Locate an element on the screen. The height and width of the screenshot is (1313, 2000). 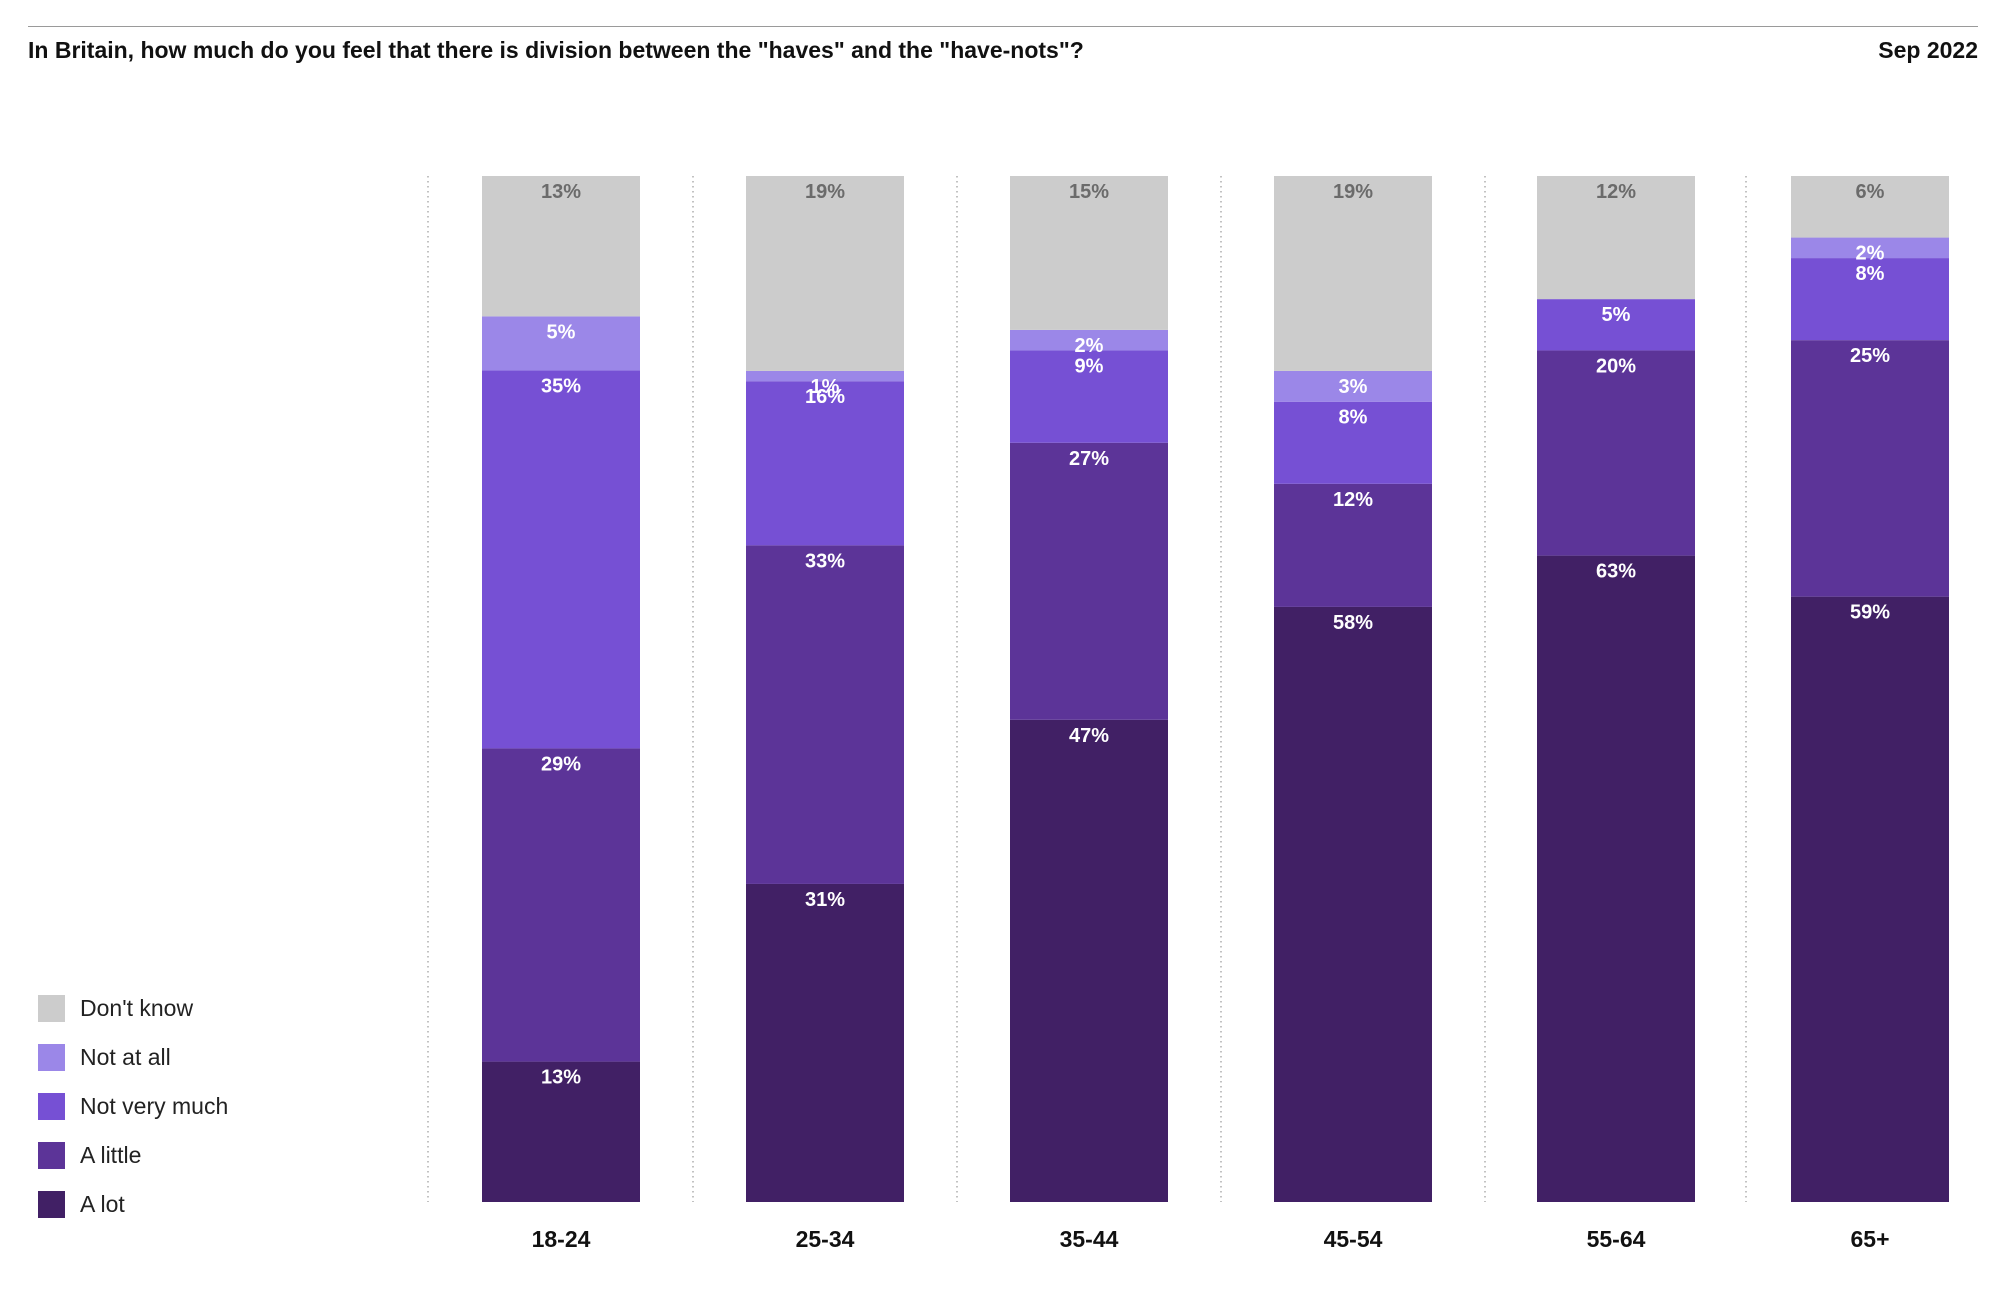
legend-label-a-little: A little is located at coordinates (111, 1155).